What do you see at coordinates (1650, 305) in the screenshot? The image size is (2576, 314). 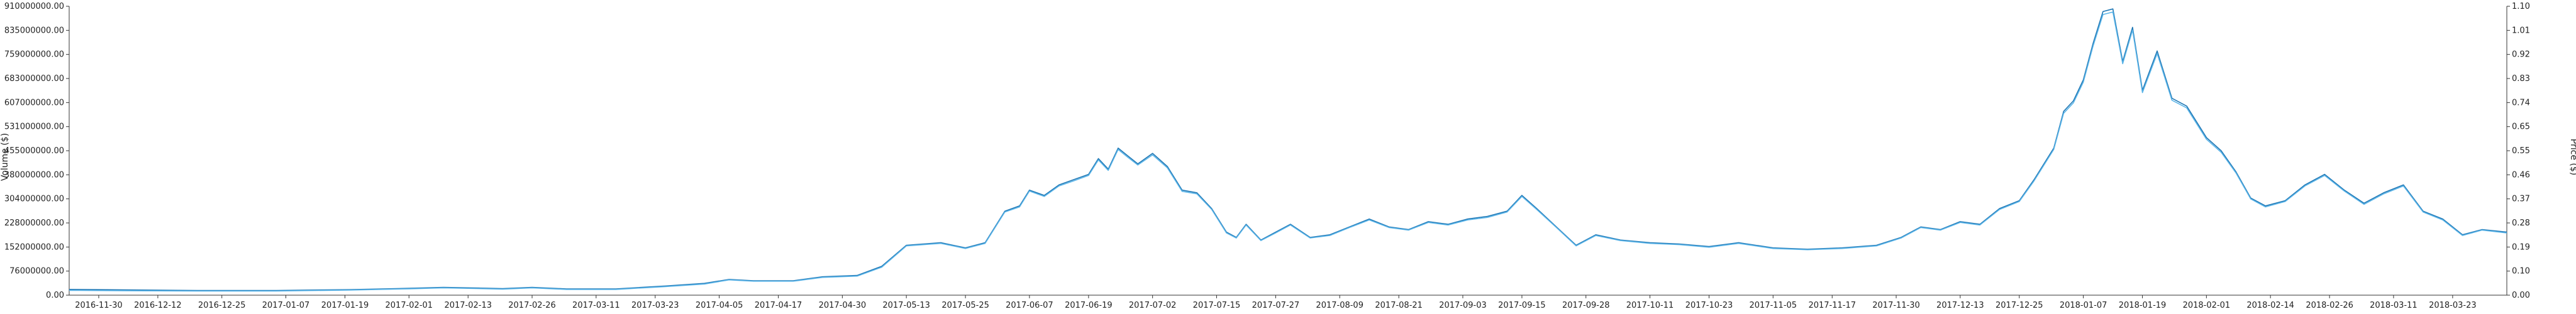 I see `x-tick-label: 2017-10-11` at bounding box center [1650, 305].